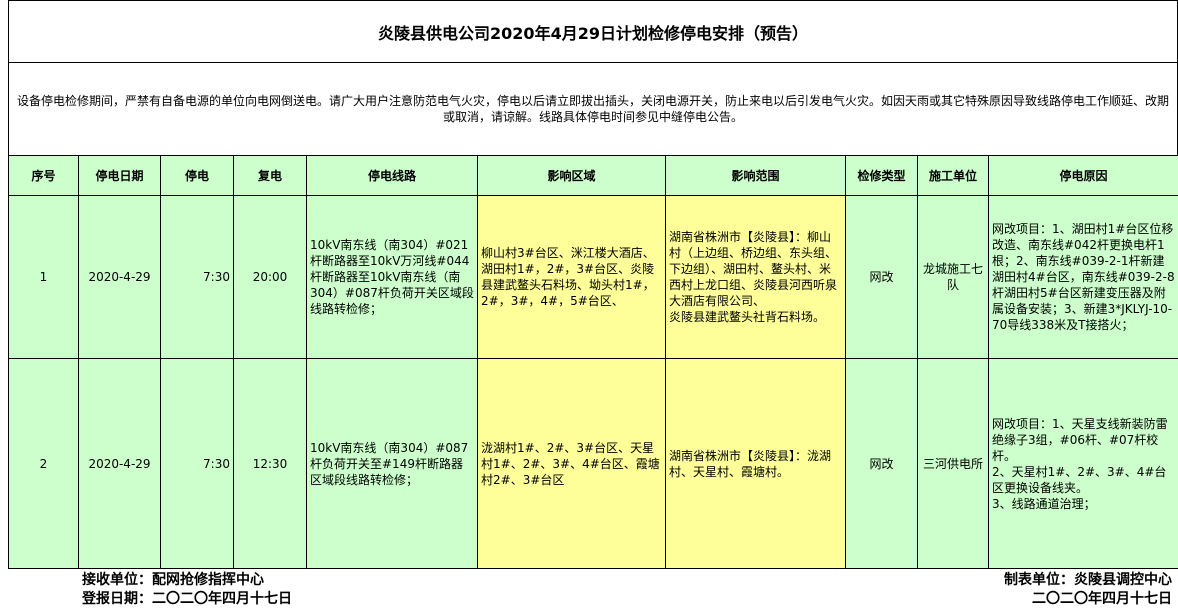 This screenshot has width=1178, height=609. I want to click on header-cell: 复电, so click(270, 175).